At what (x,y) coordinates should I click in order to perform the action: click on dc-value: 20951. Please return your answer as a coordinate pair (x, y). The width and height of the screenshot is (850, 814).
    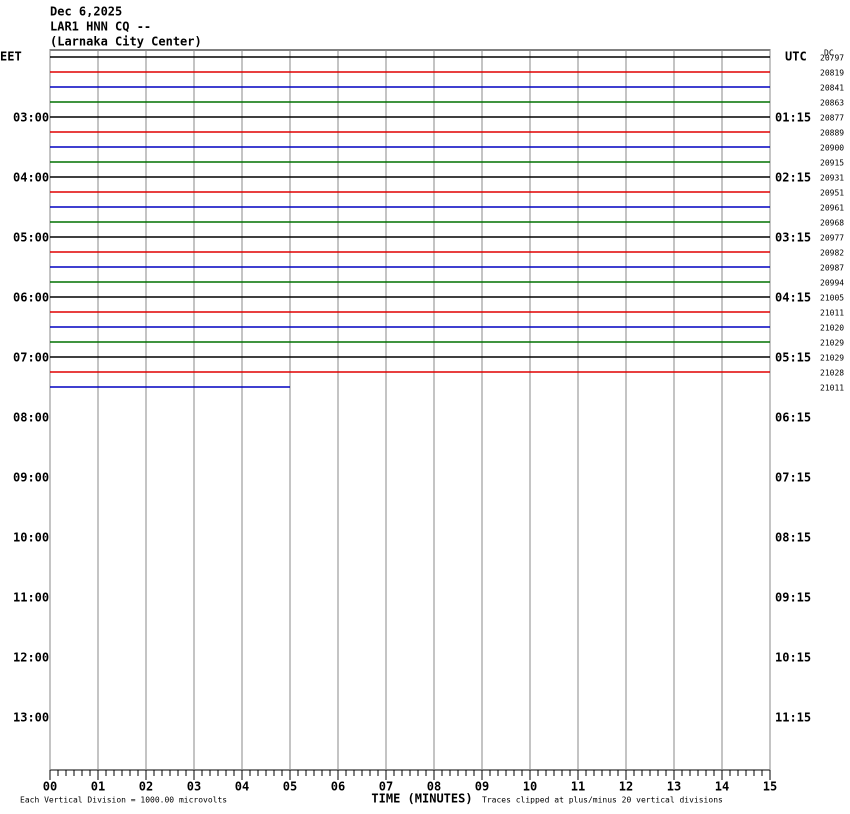
    Looking at the image, I should click on (832, 193).